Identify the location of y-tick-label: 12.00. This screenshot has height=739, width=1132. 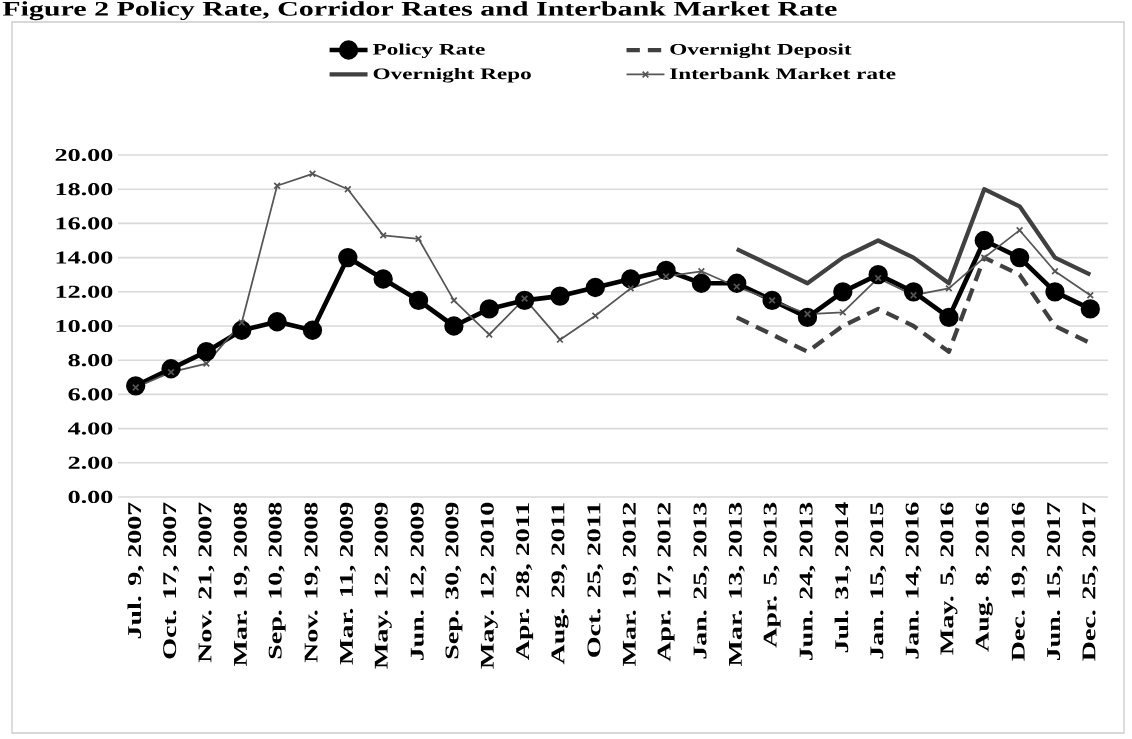
(84, 291).